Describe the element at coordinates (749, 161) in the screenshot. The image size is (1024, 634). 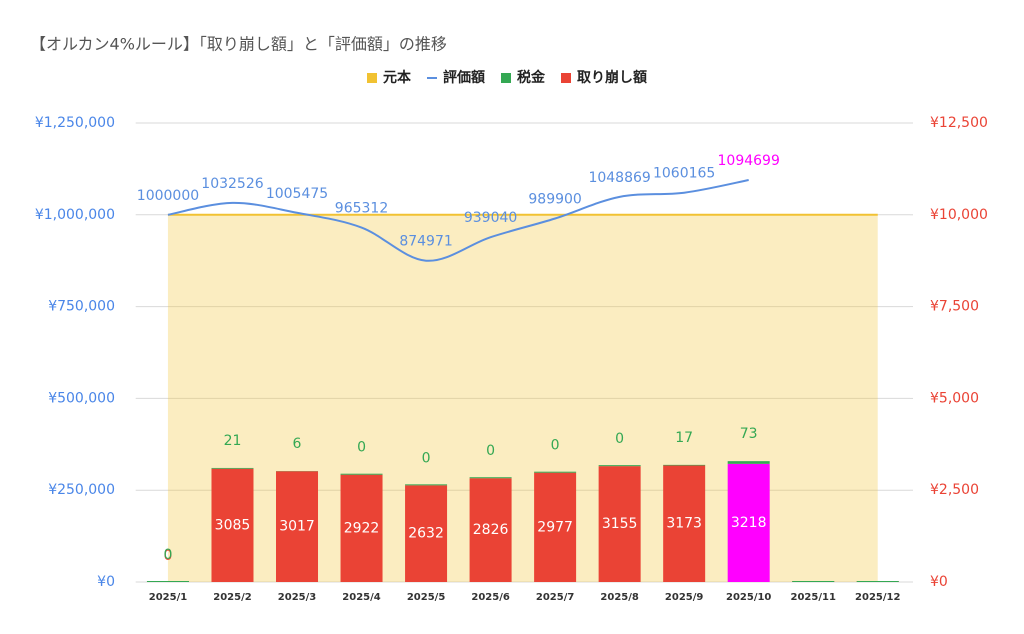
I see `line-label: 1094699` at that location.